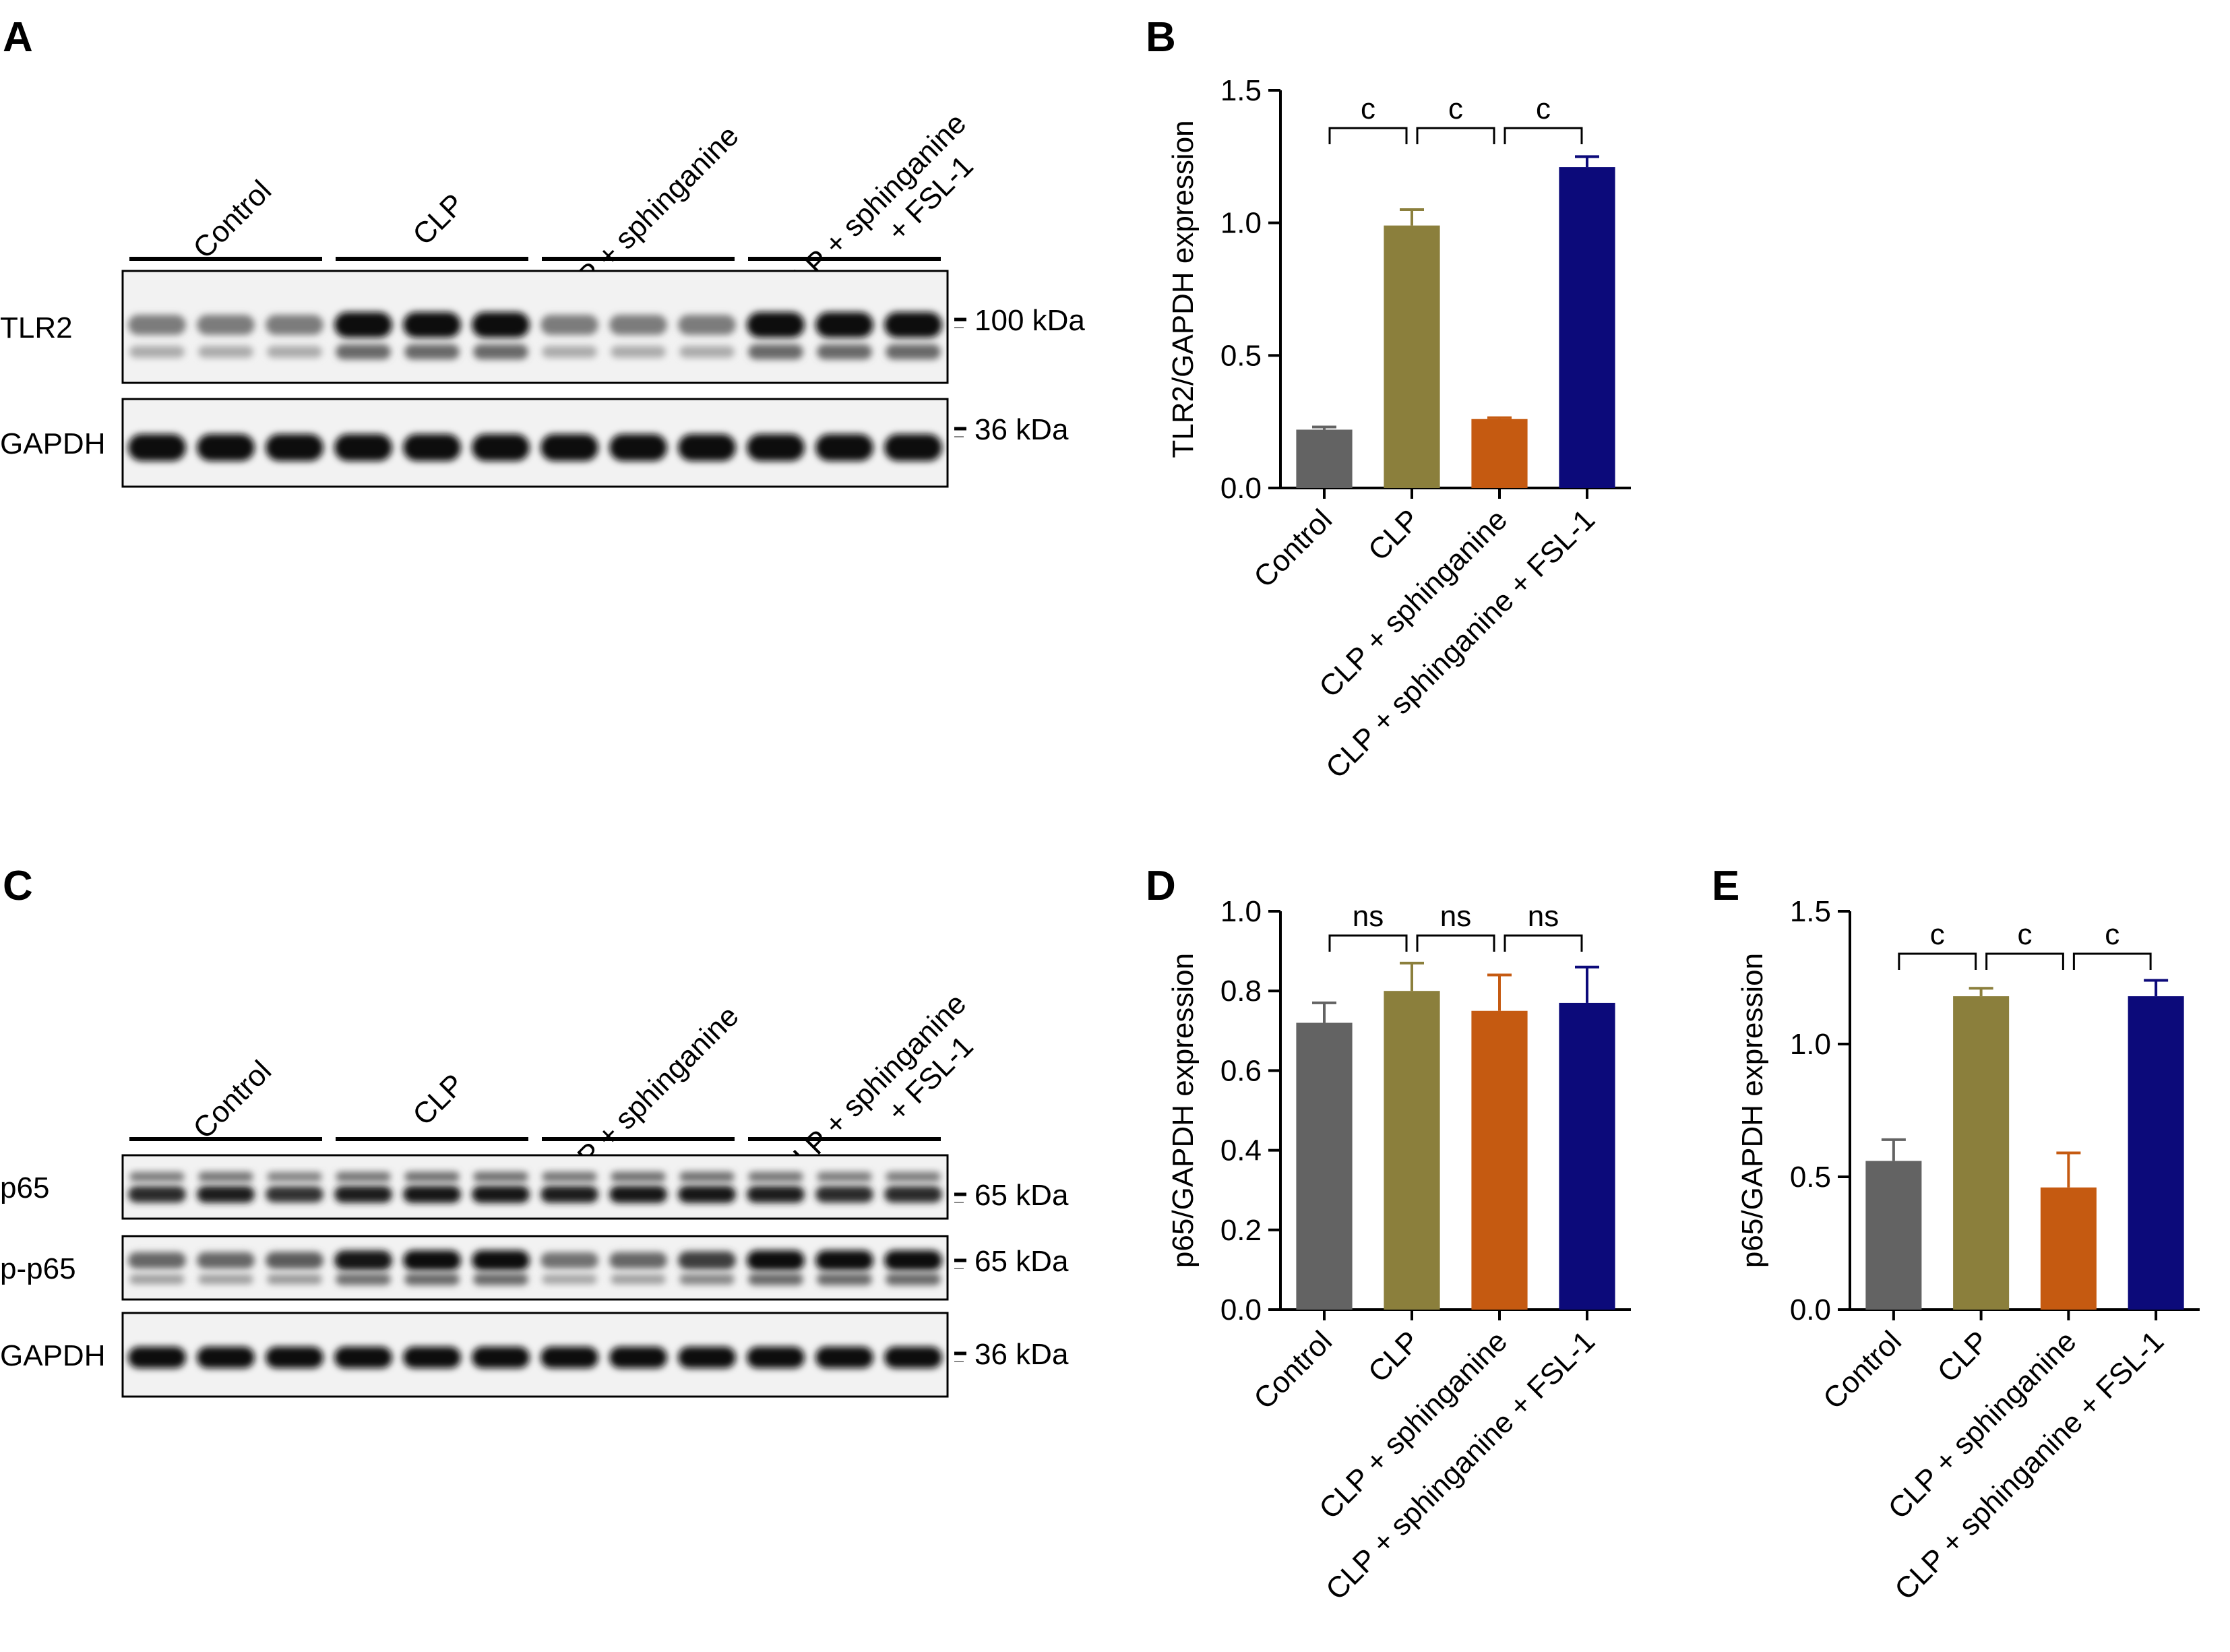 Image resolution: width=2230 pixels, height=1652 pixels. I want to click on significance-label: ns, so click(1543, 916).